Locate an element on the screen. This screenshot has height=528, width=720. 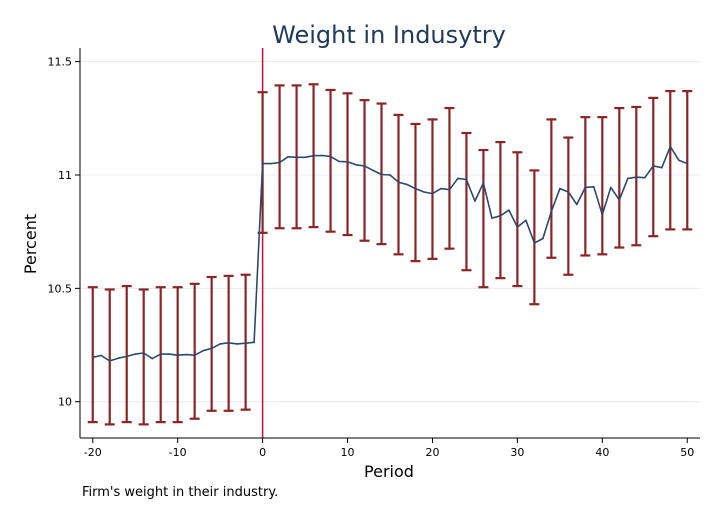
x-tick-label: -10 is located at coordinates (178, 452).